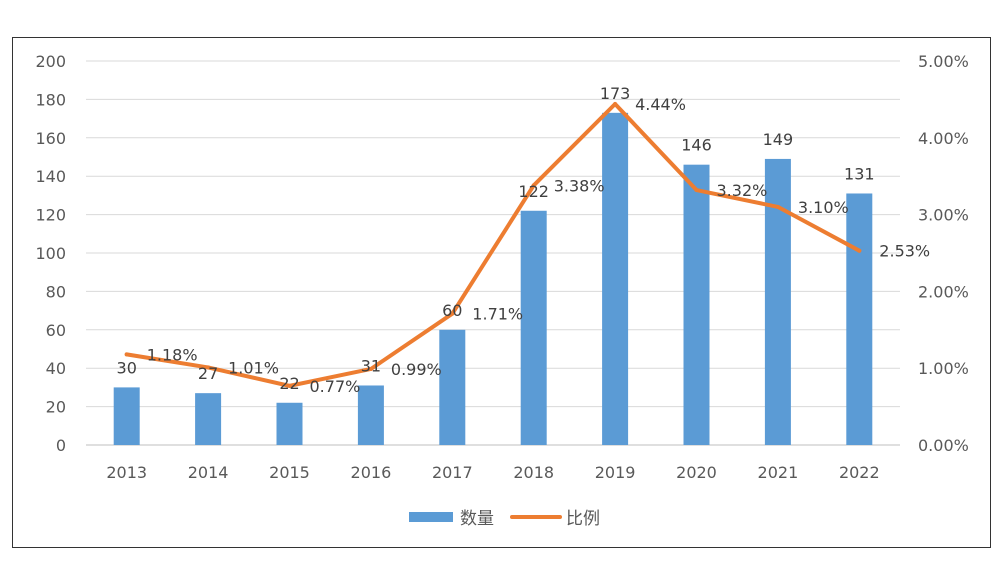  What do you see at coordinates (172, 354) in the screenshot?
I see `line-data-label: 1.18%` at bounding box center [172, 354].